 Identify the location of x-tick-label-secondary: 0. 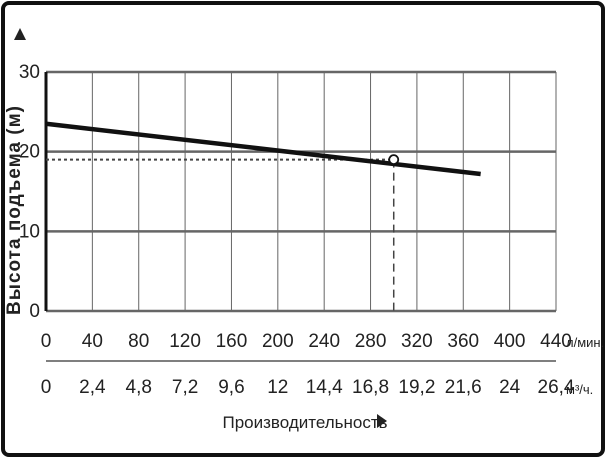
(46, 387).